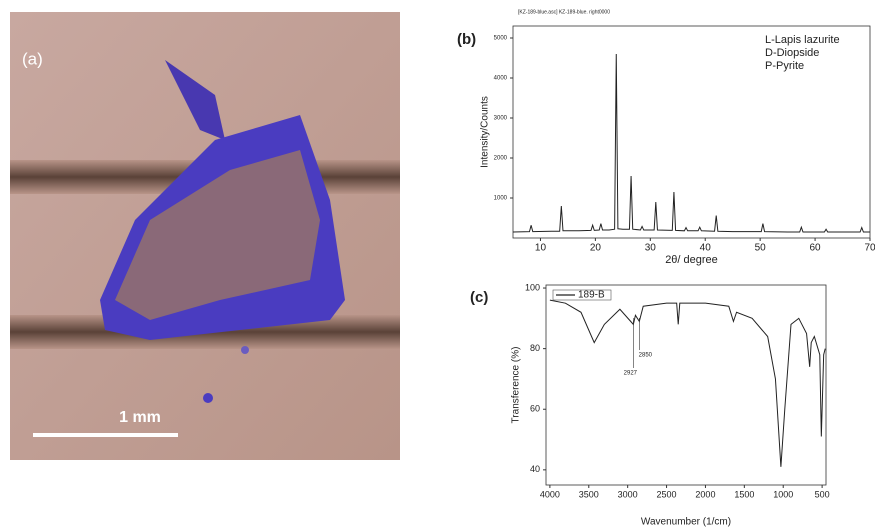 This screenshot has height=531, width=875. I want to click on x-axis-label: 2θ/ degree, so click(691, 260).